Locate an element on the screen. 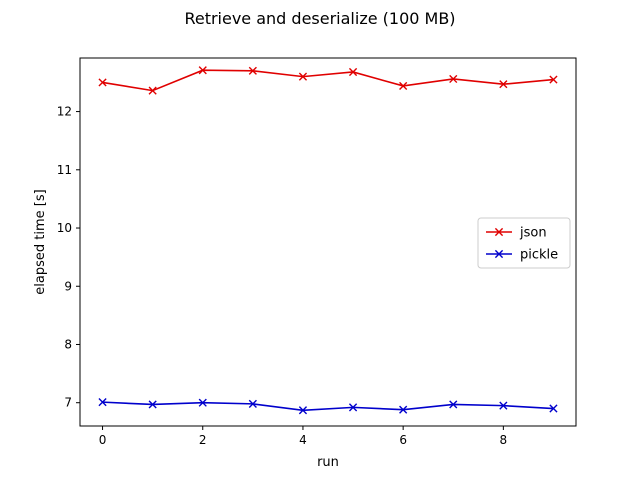 The image size is (640, 480). x-tick-label: 2 is located at coordinates (203, 440).